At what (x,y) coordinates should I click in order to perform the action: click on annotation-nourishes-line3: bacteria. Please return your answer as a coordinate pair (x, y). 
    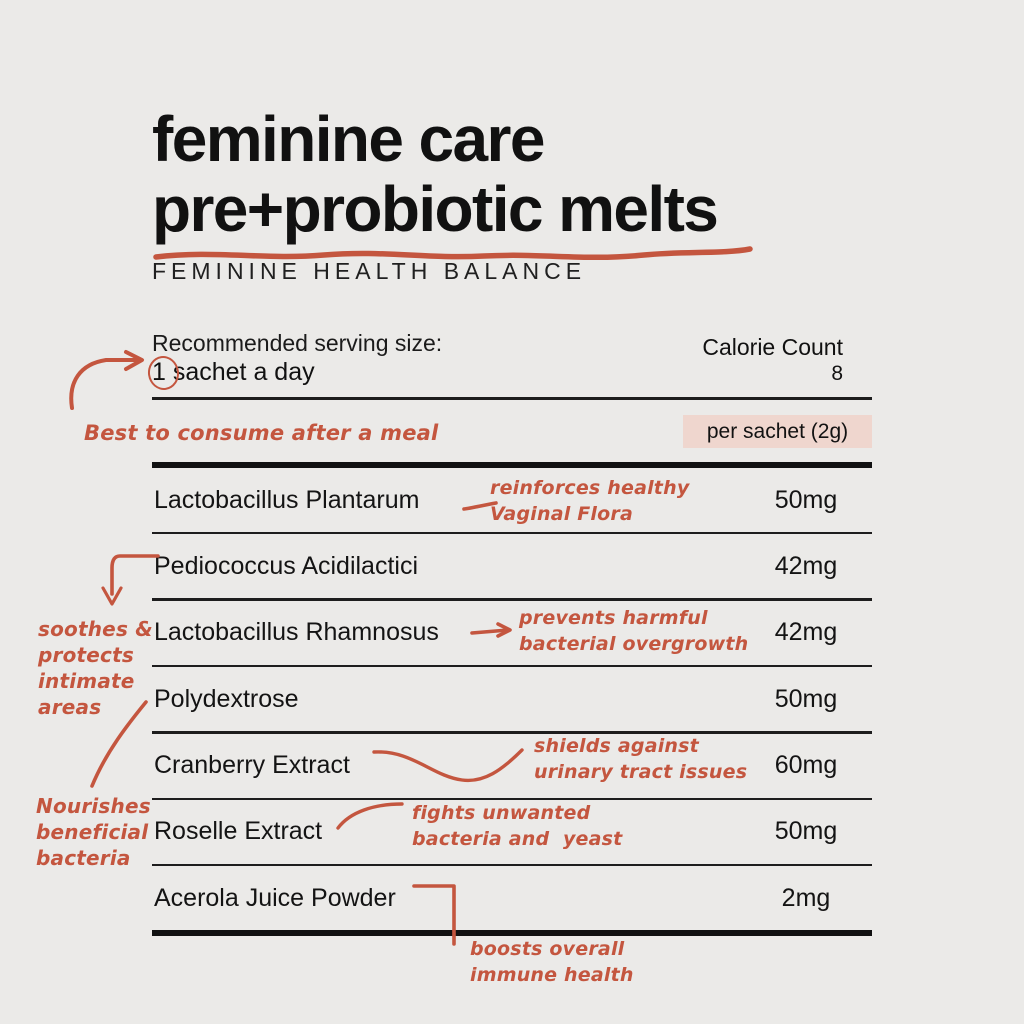
    Looking at the image, I should click on (83, 858).